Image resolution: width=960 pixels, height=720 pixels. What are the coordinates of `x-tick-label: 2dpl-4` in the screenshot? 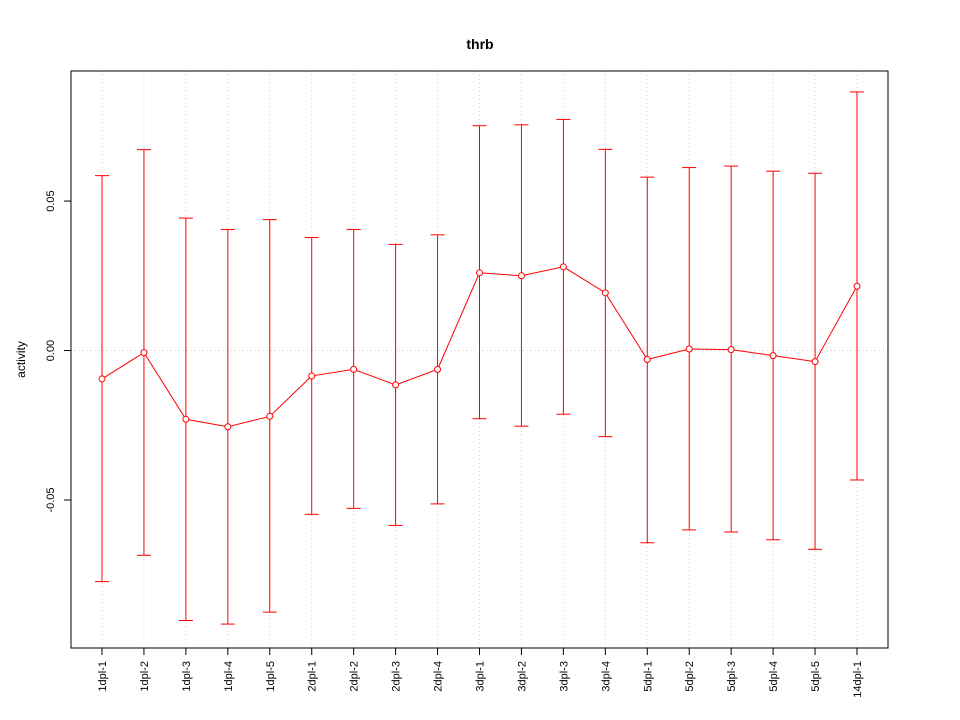 It's located at (439, 676).